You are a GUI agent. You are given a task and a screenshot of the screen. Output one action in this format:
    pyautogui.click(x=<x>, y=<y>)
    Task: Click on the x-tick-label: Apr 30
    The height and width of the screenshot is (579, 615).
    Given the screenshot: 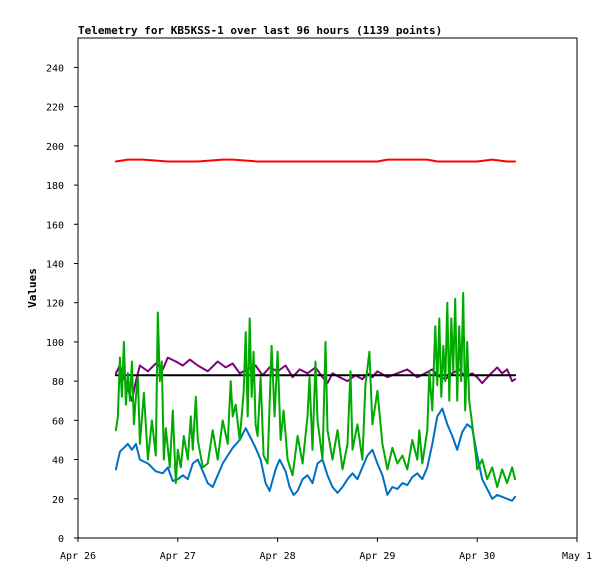 What is the action you would take?
    pyautogui.click(x=477, y=556)
    